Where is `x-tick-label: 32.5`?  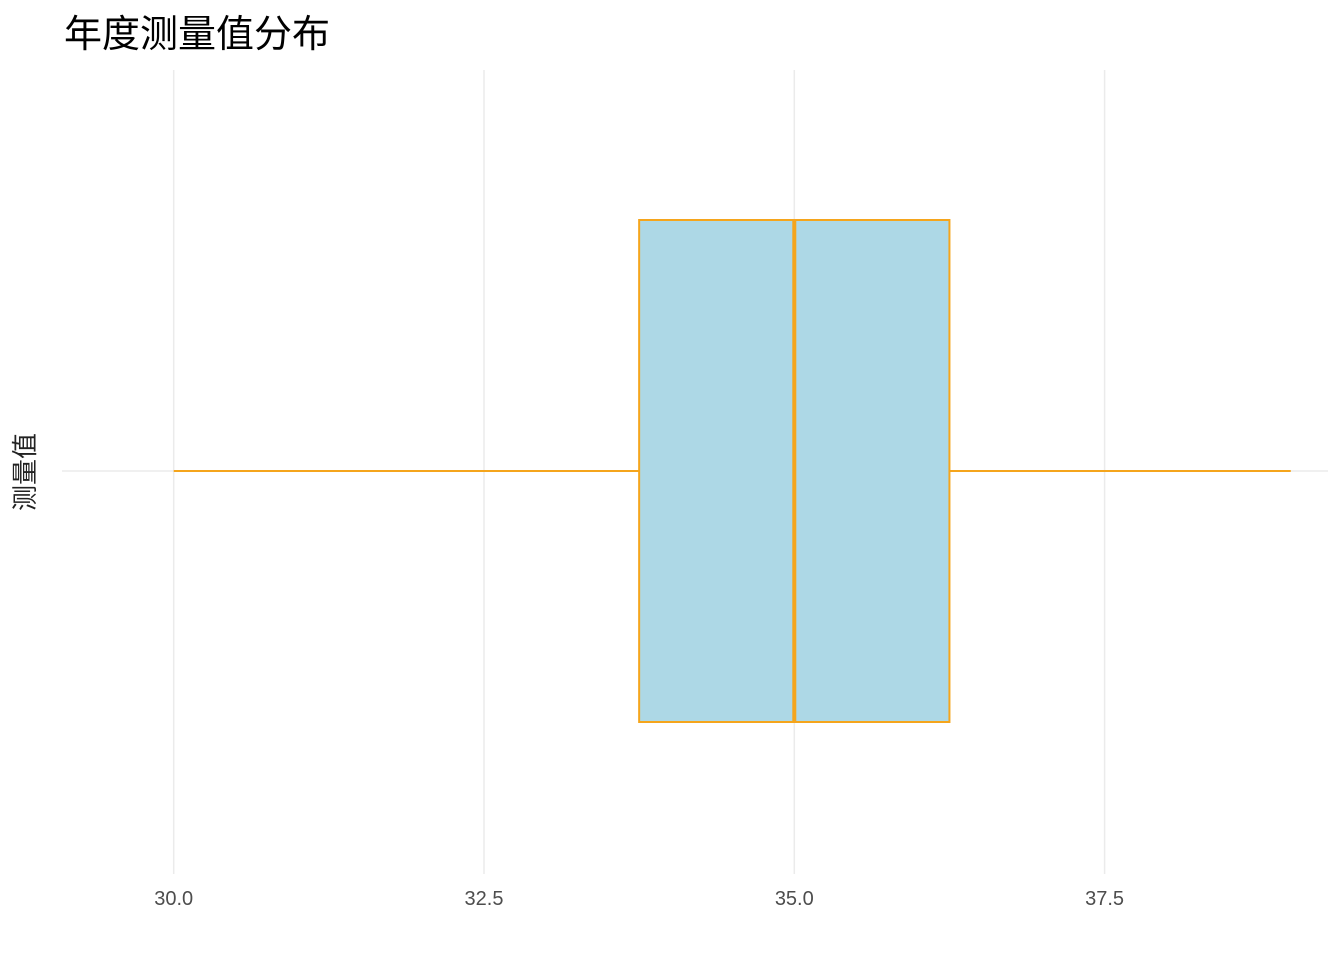 x-tick-label: 32.5 is located at coordinates (484, 899).